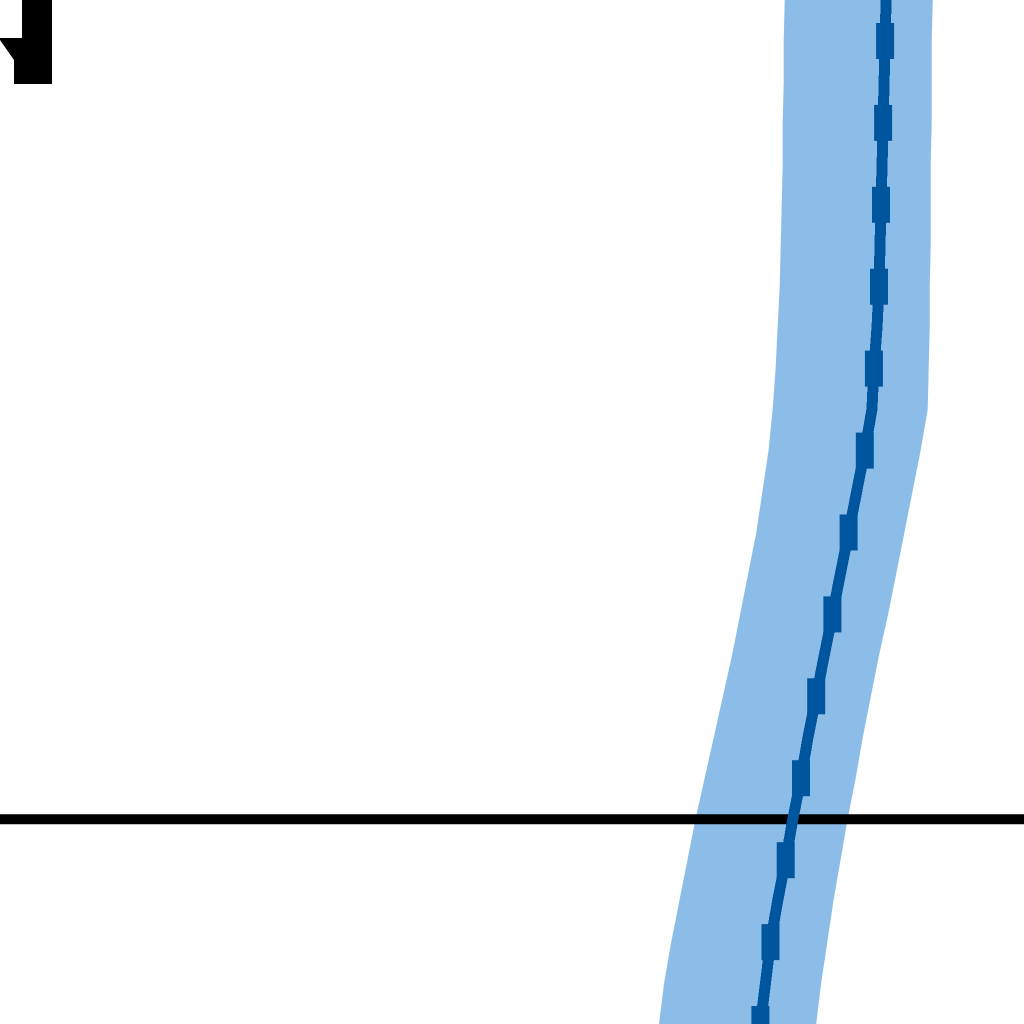  I want to click on series-line-layer, so click(823, 512).